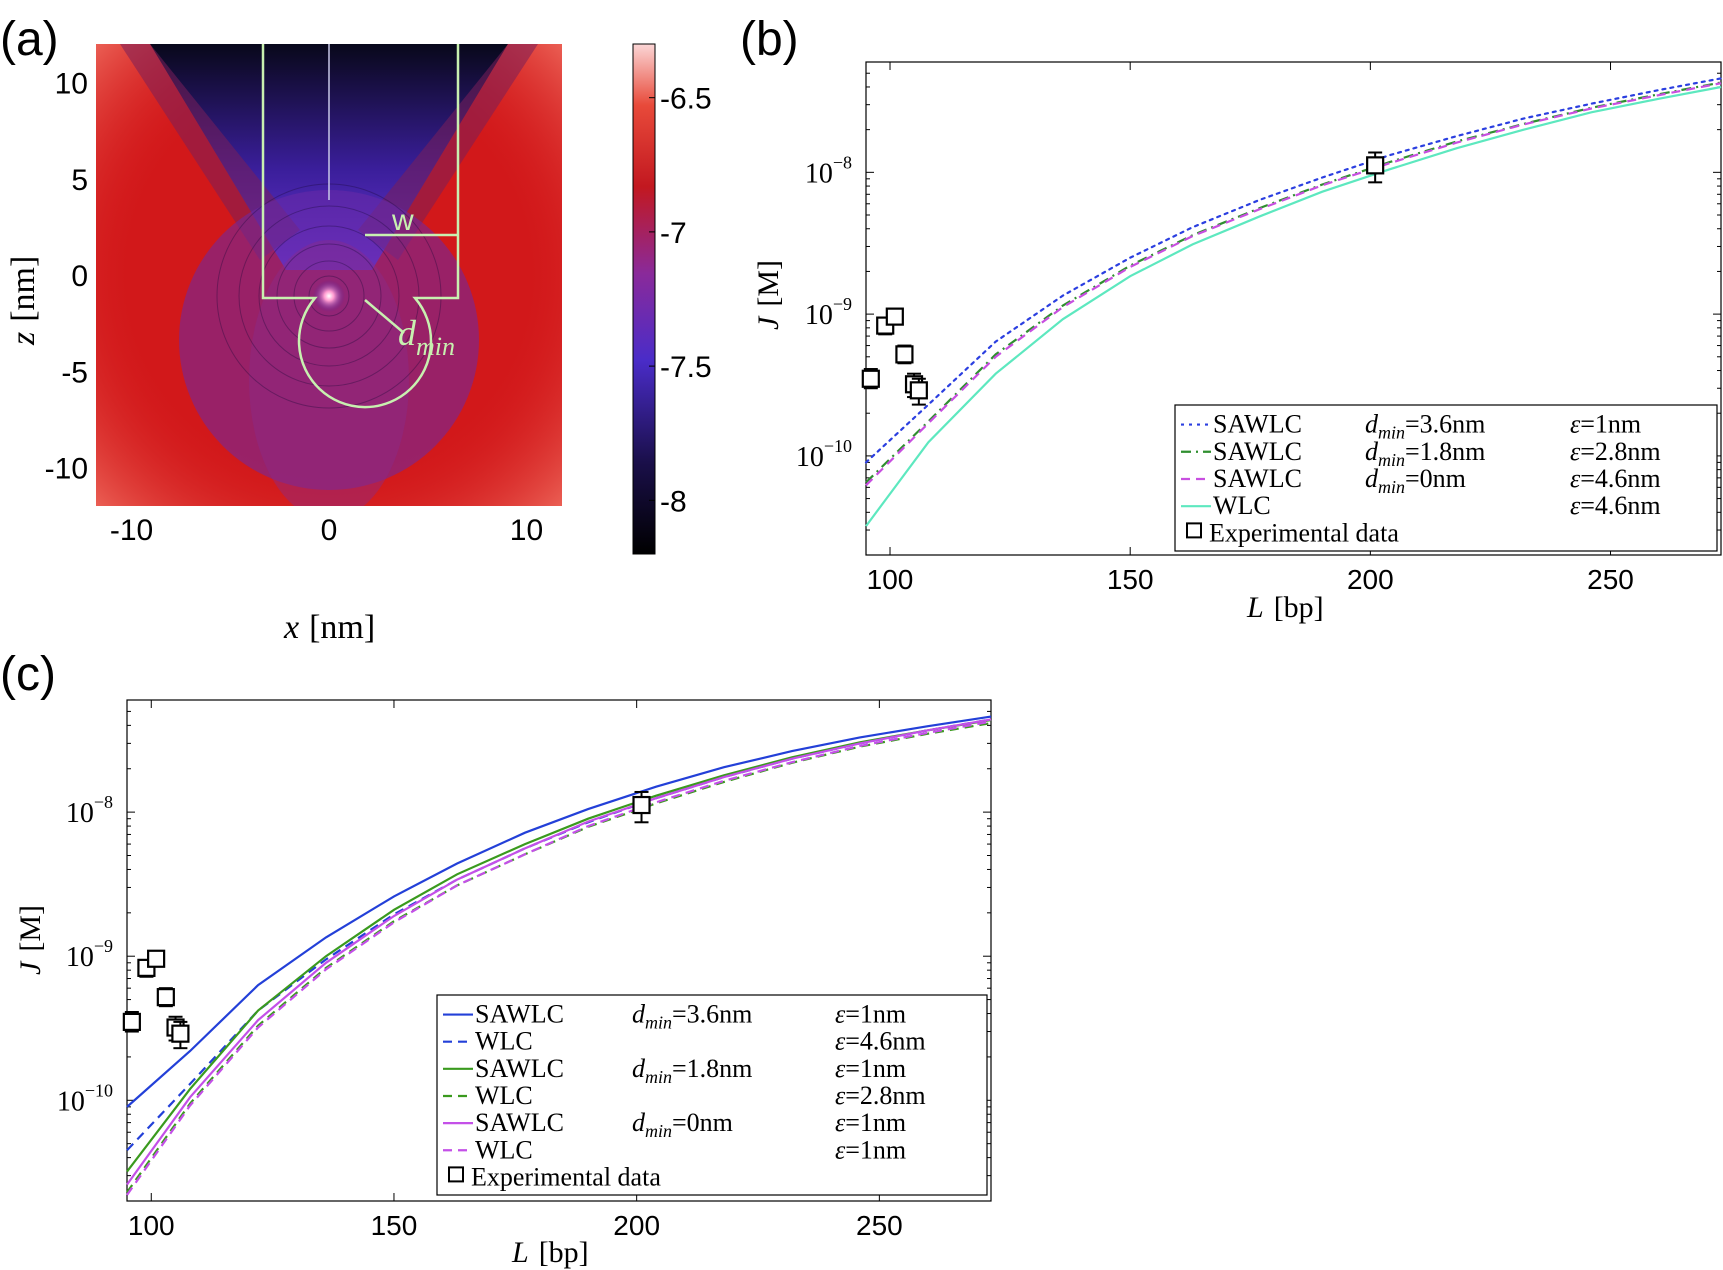 The height and width of the screenshot is (1270, 1723). Describe the element at coordinates (673, 501) in the screenshot. I see `colorbar-tick-label: -8` at that location.